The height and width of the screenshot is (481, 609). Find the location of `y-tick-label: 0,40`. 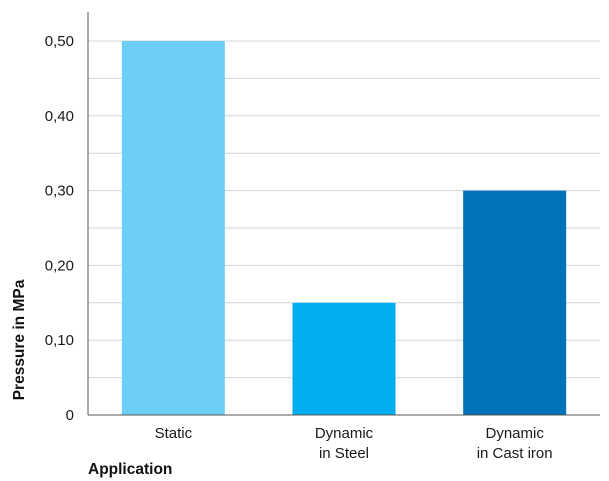

y-tick-label: 0,40 is located at coordinates (59, 116).